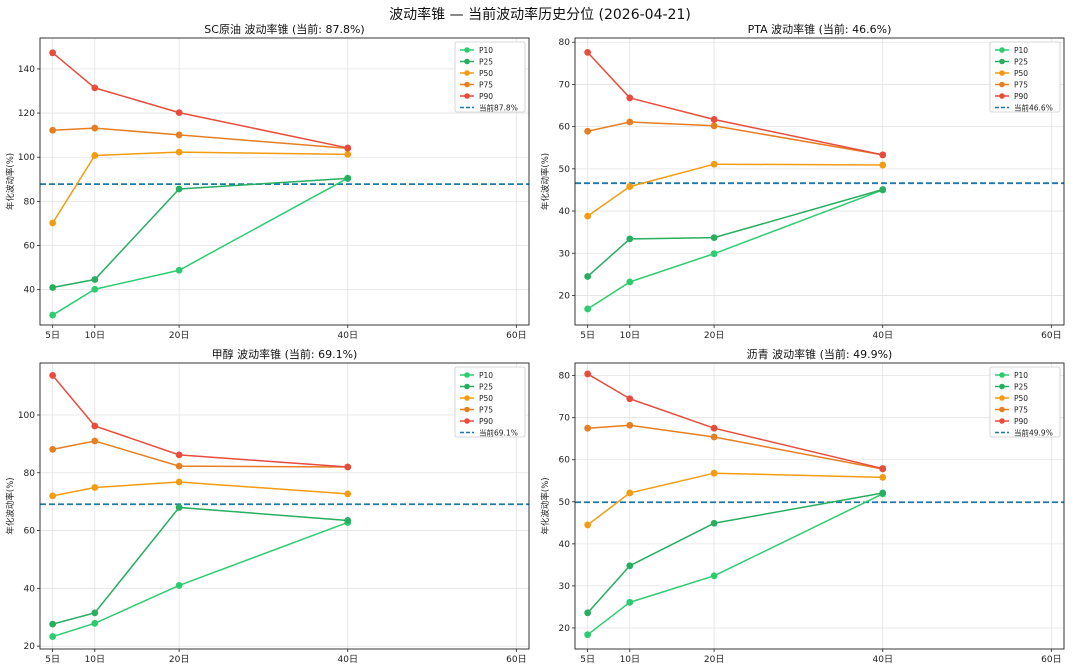 The width and height of the screenshot is (1080, 669). Describe the element at coordinates (285, 354) in the screenshot. I see `panel-title: 甲醇 波动率锥 (当前: 69.1%)` at that location.